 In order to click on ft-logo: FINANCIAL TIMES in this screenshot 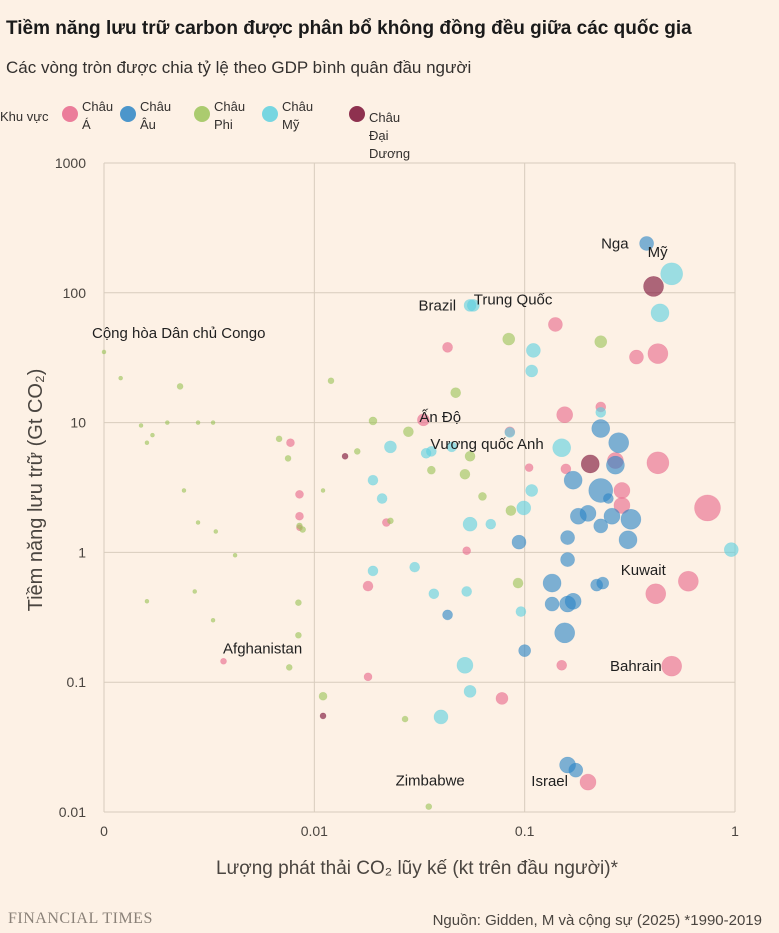, I will do `click(80, 918)`.